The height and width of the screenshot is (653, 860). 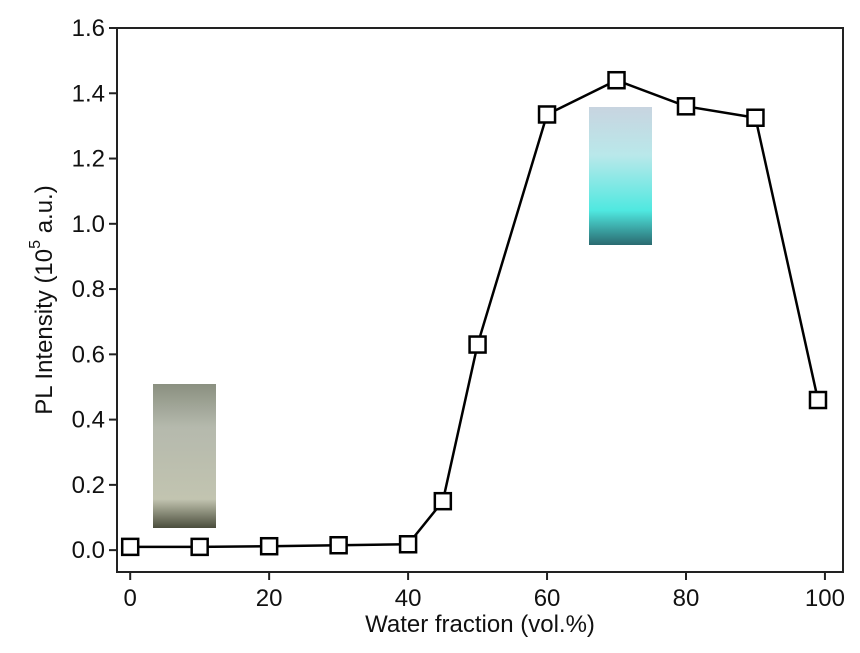 I want to click on y-tick-label: 1.0, so click(x=88, y=224).